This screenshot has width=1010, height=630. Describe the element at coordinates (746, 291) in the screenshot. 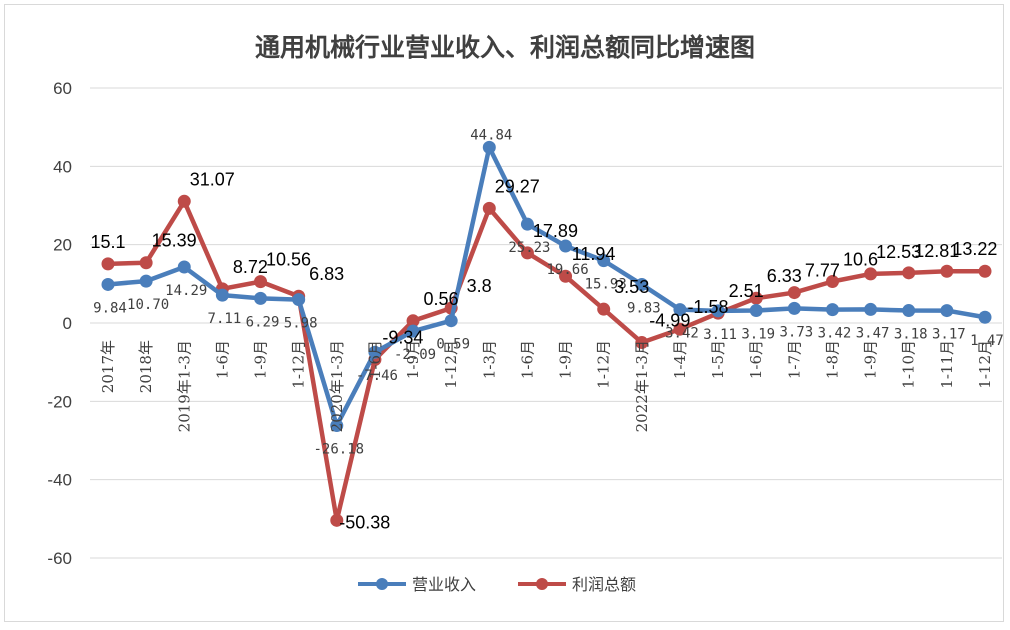

I see `data-label-profit: 2.51` at that location.